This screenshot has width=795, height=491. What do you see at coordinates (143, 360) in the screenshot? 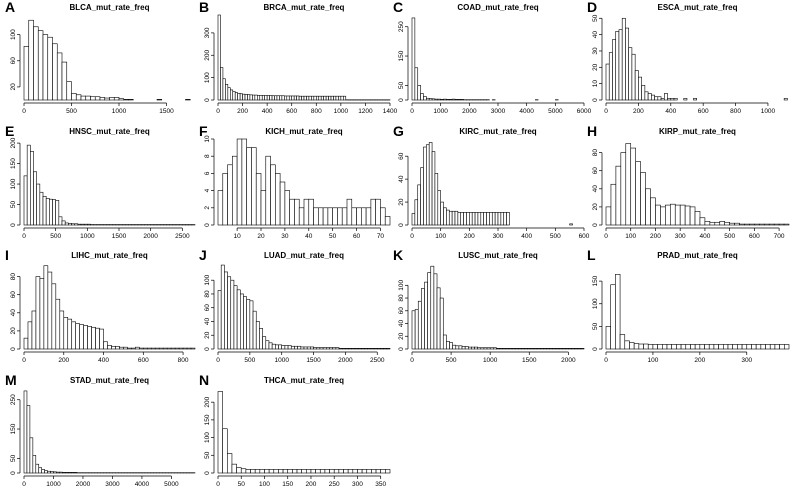
I see `x-tick-label: 600` at bounding box center [143, 360].